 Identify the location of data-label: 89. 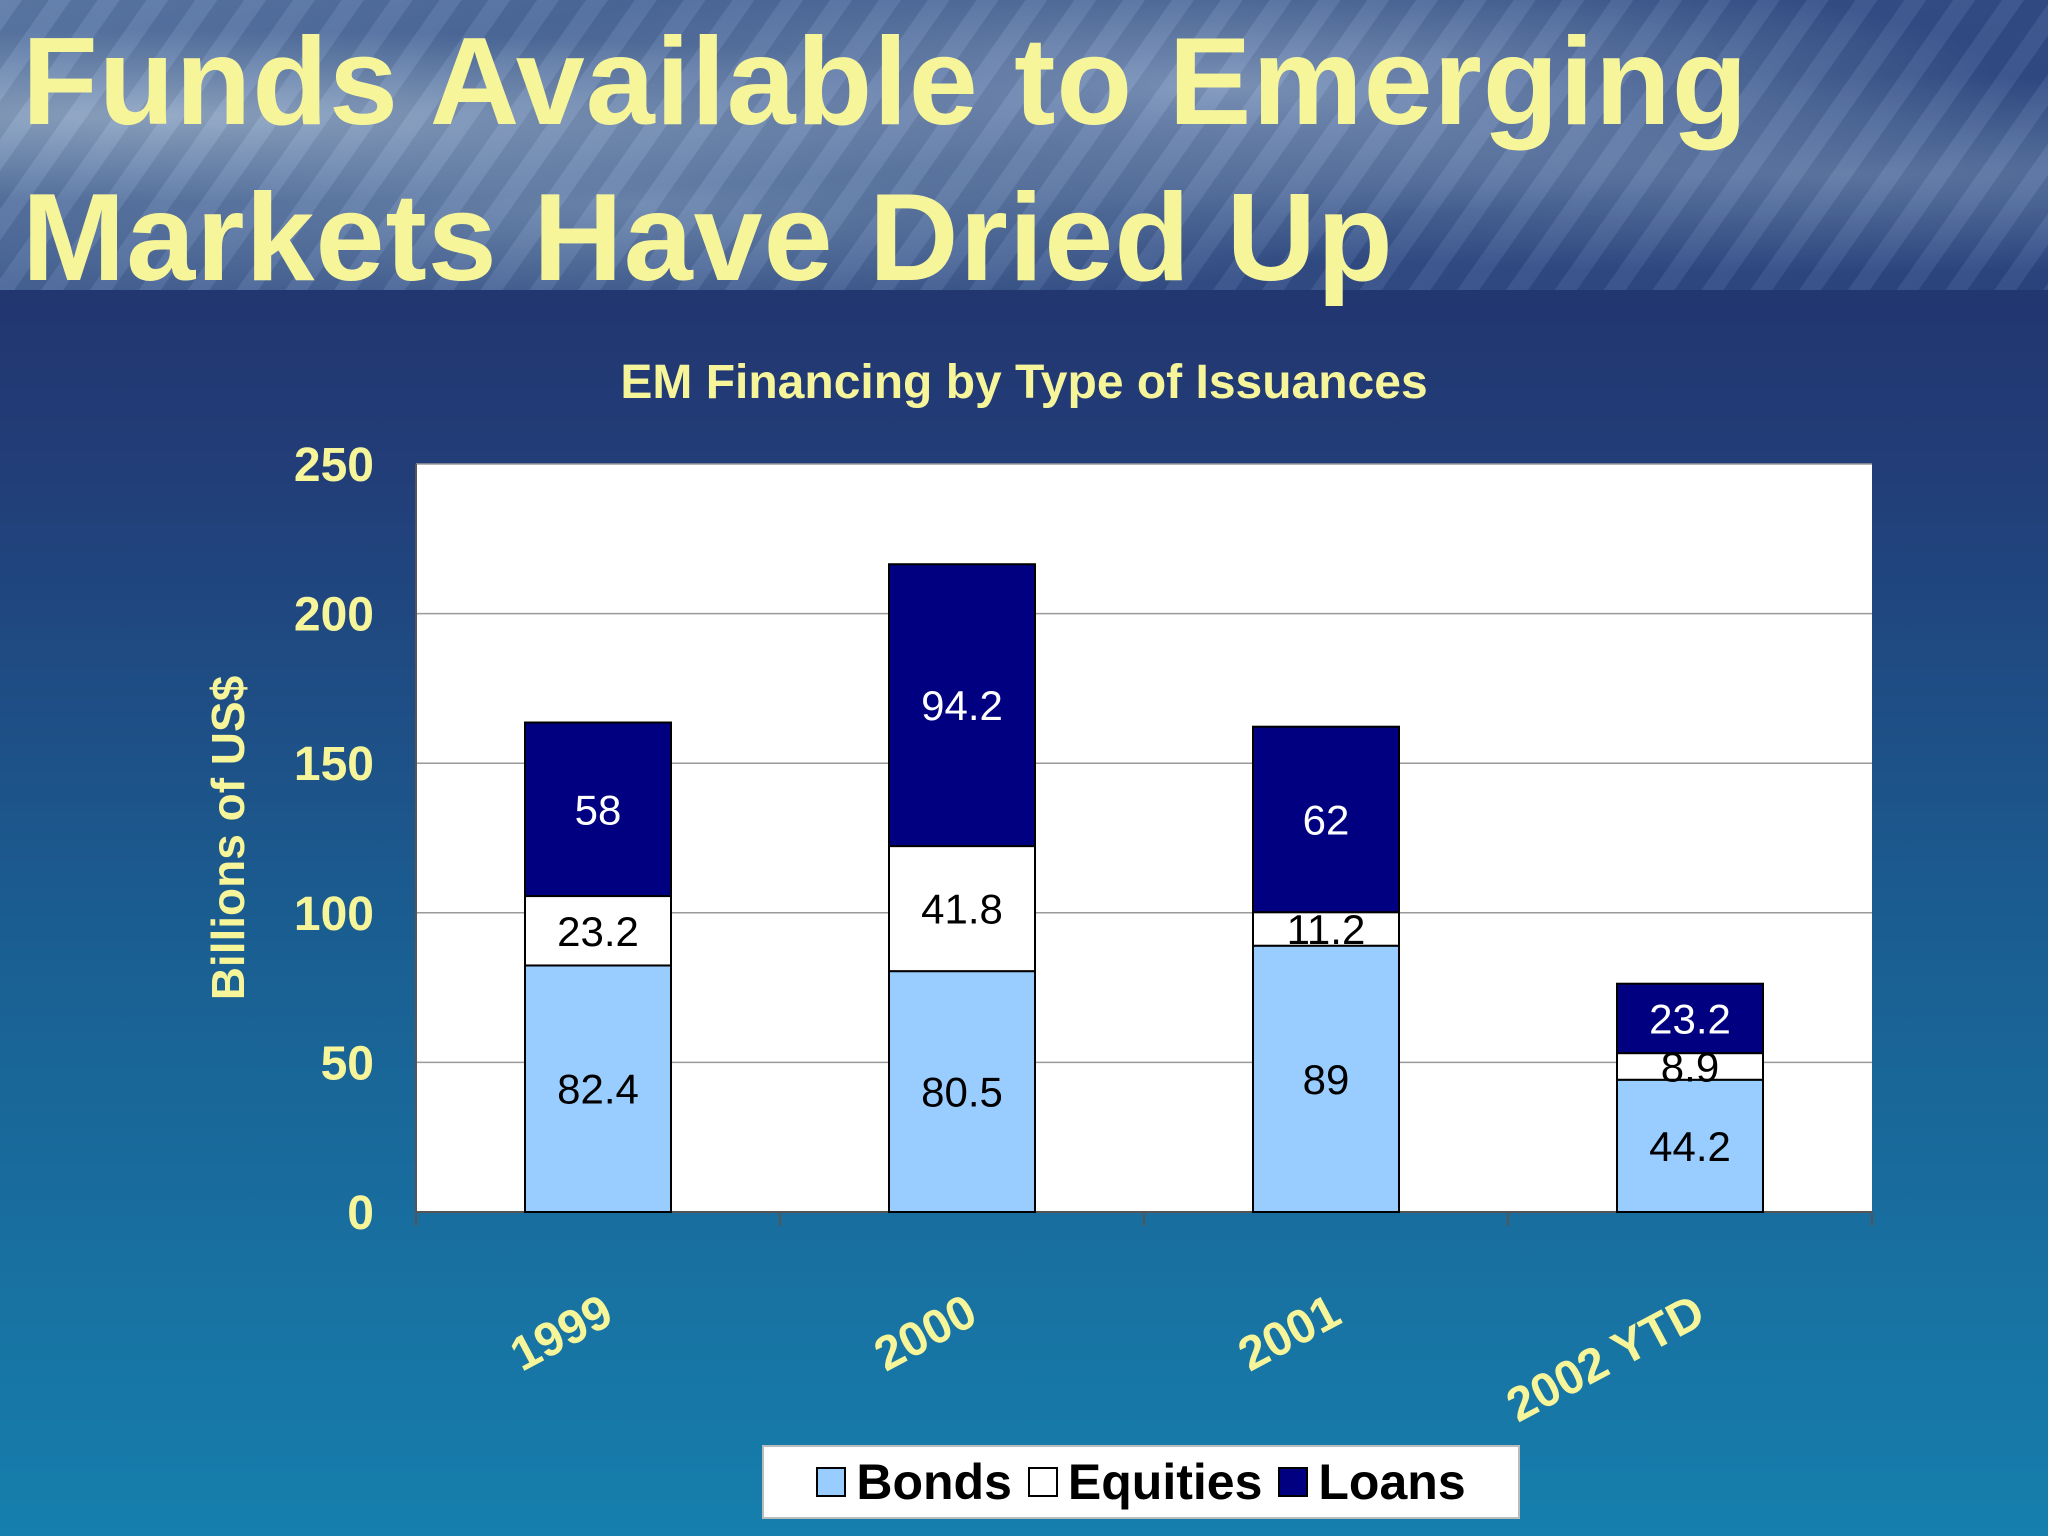
(1326, 1079).